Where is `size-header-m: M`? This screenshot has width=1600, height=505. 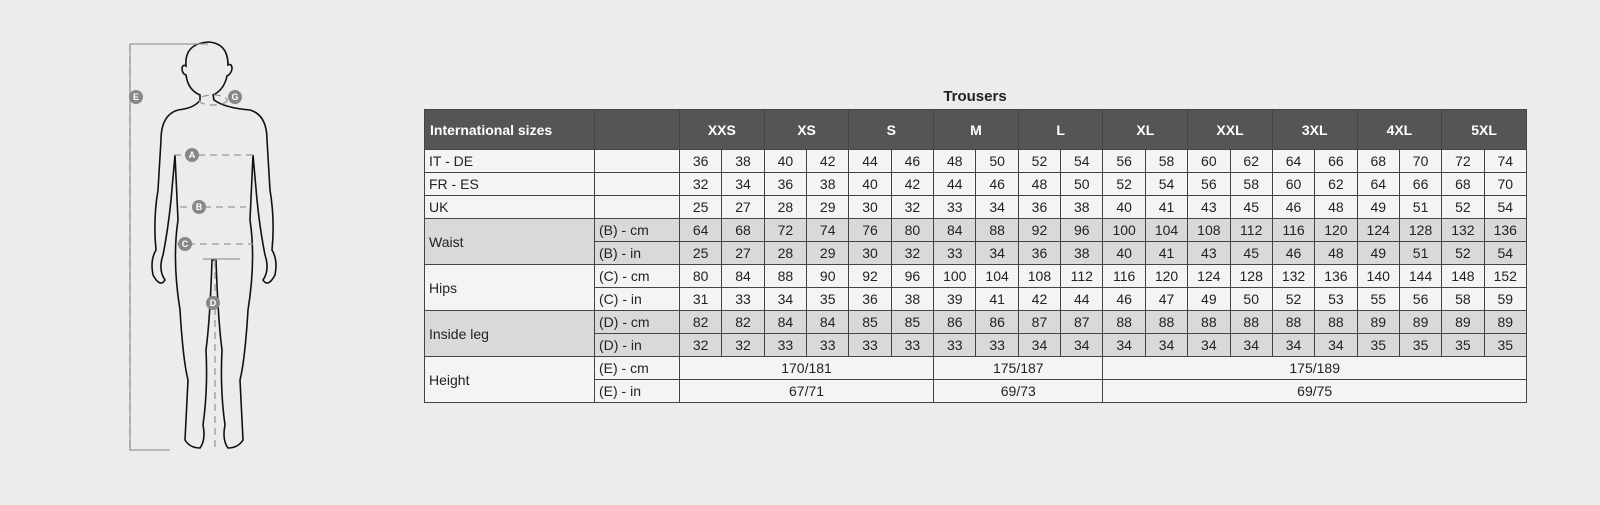
size-header-m: M is located at coordinates (976, 129).